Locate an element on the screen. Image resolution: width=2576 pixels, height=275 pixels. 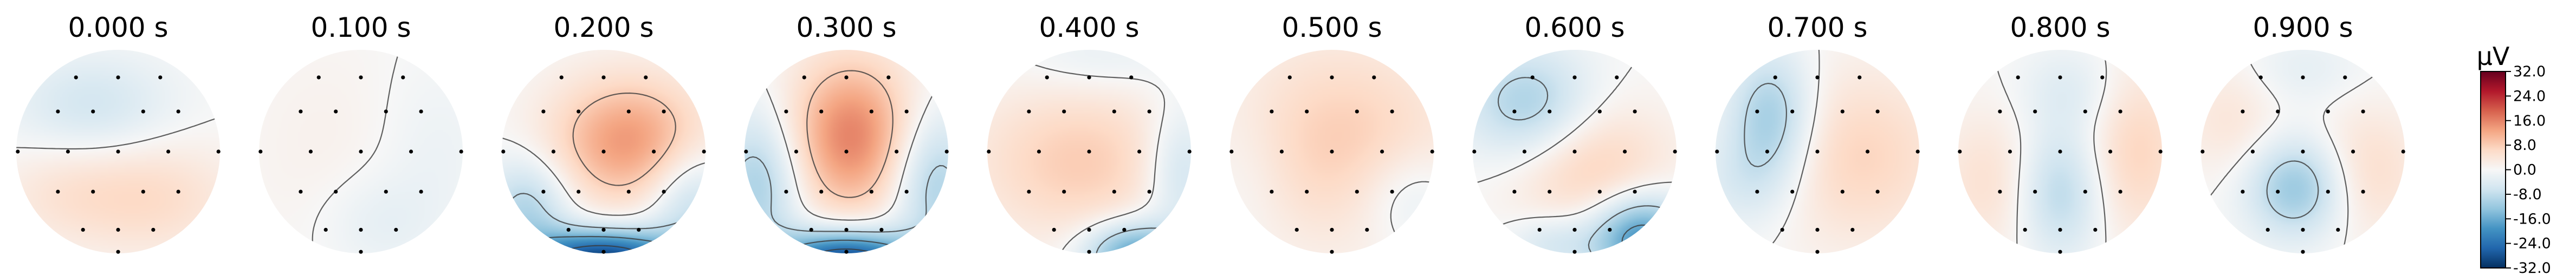
time-label: 0.600 s is located at coordinates (1574, 27).